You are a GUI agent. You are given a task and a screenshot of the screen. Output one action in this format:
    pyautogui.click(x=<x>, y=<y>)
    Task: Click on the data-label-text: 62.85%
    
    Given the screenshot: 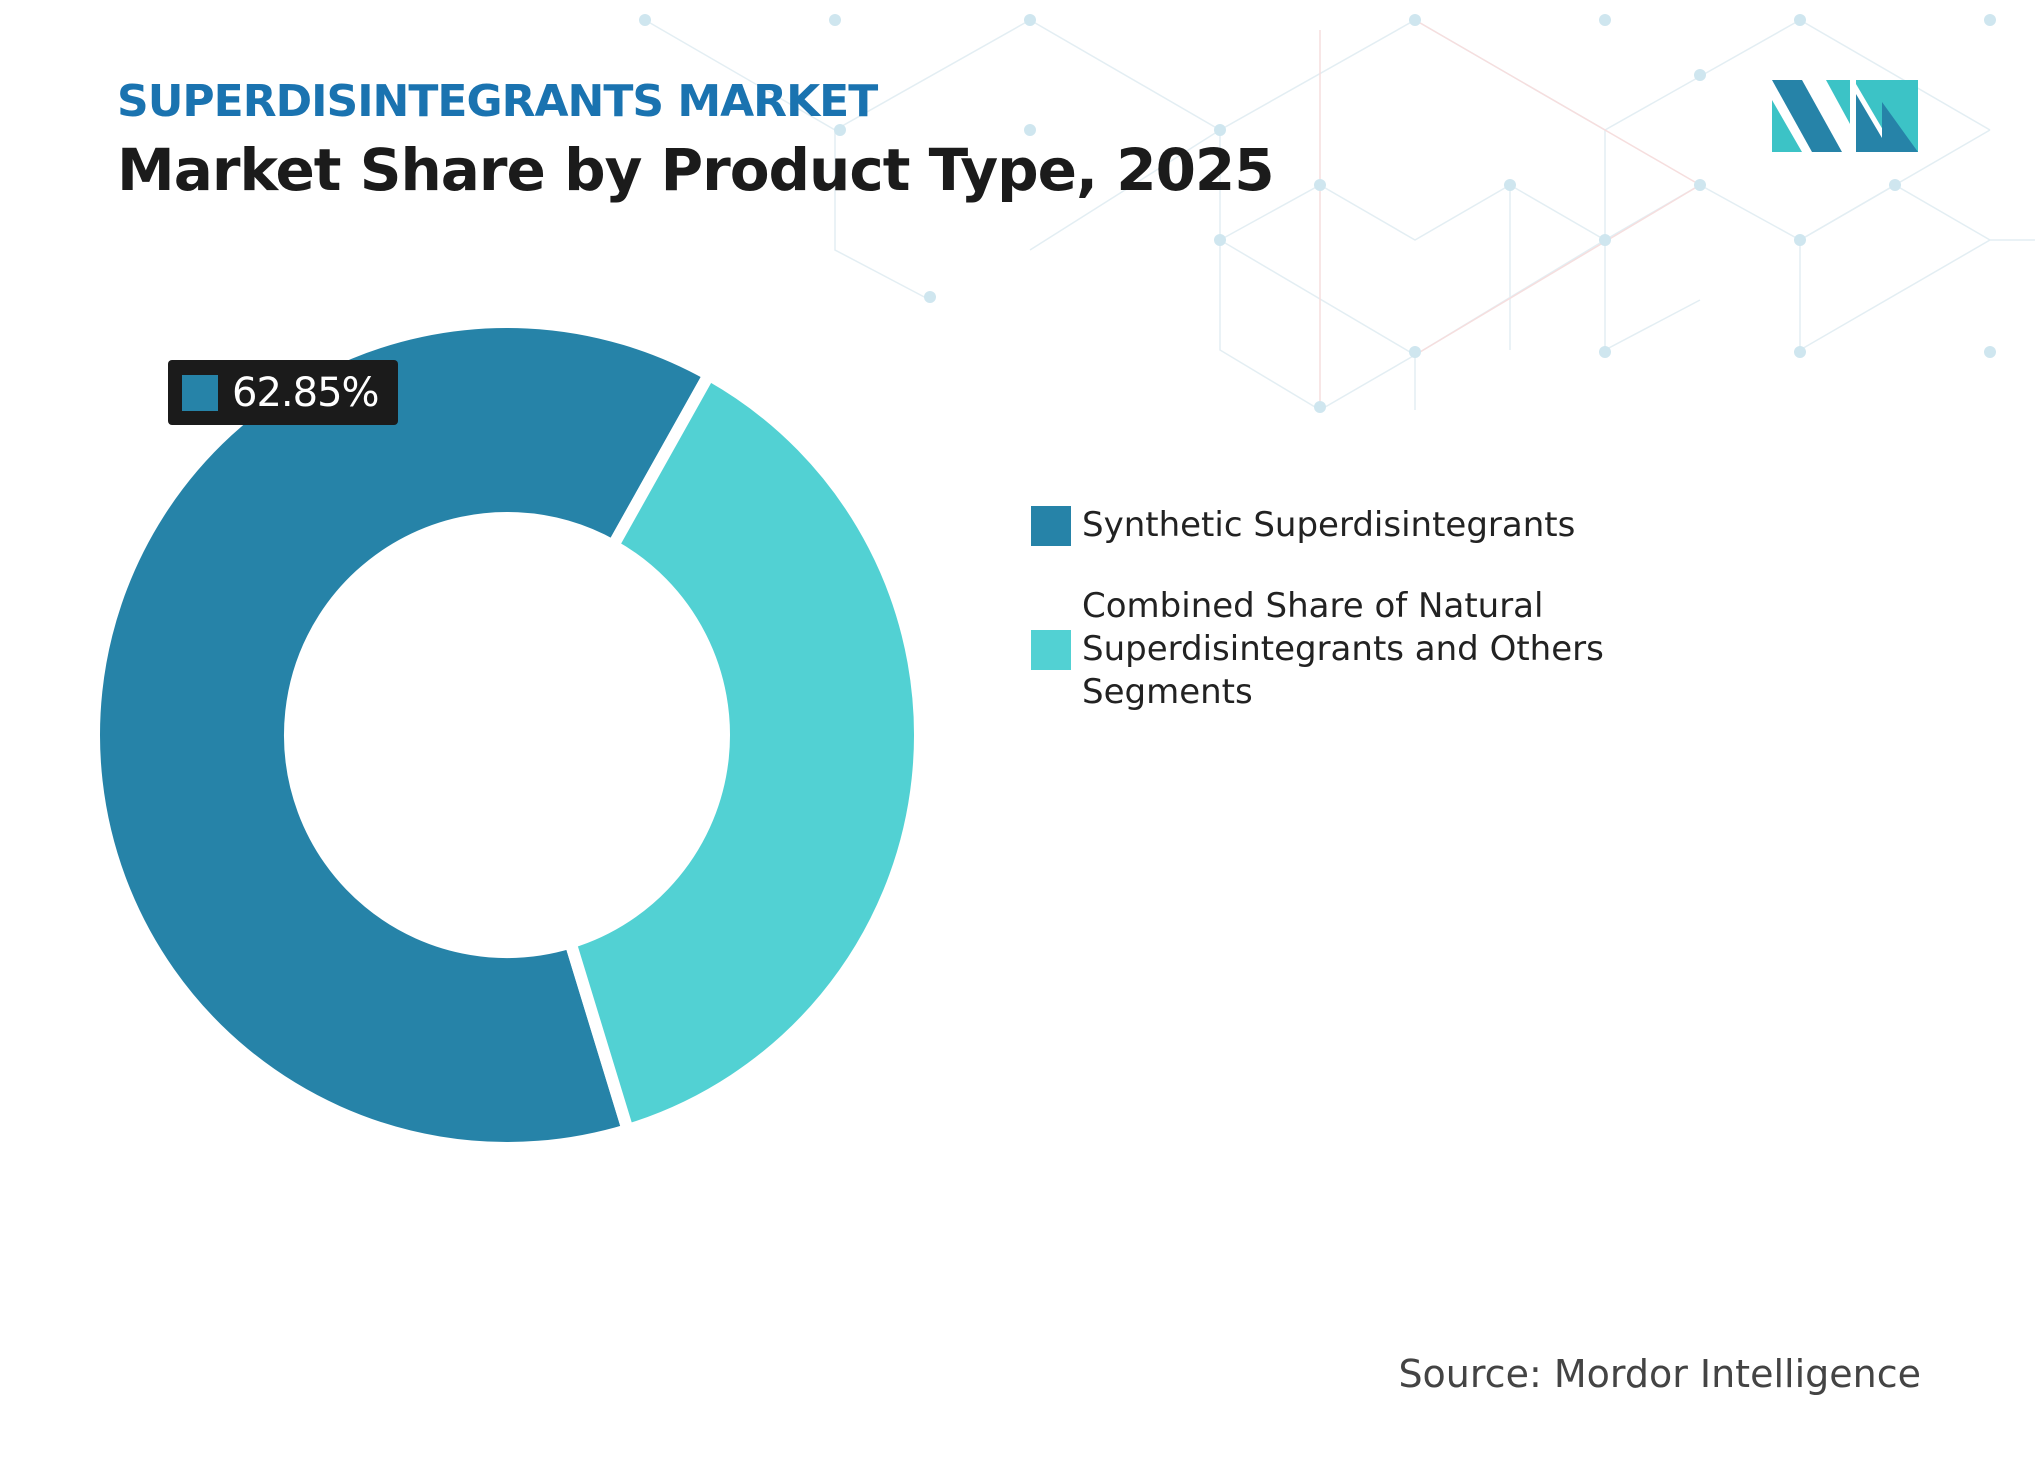 What is the action you would take?
    pyautogui.click(x=306, y=392)
    